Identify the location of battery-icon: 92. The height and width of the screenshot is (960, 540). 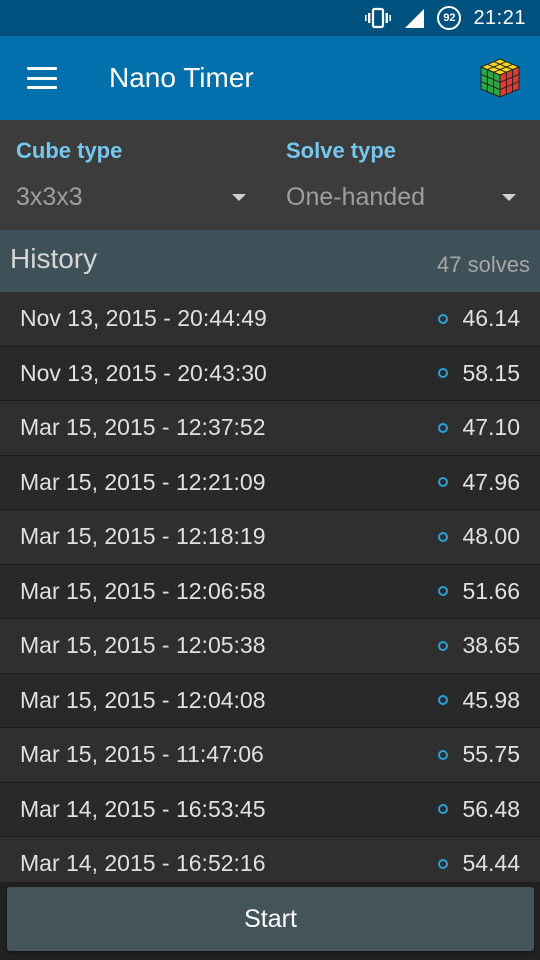
(449, 18).